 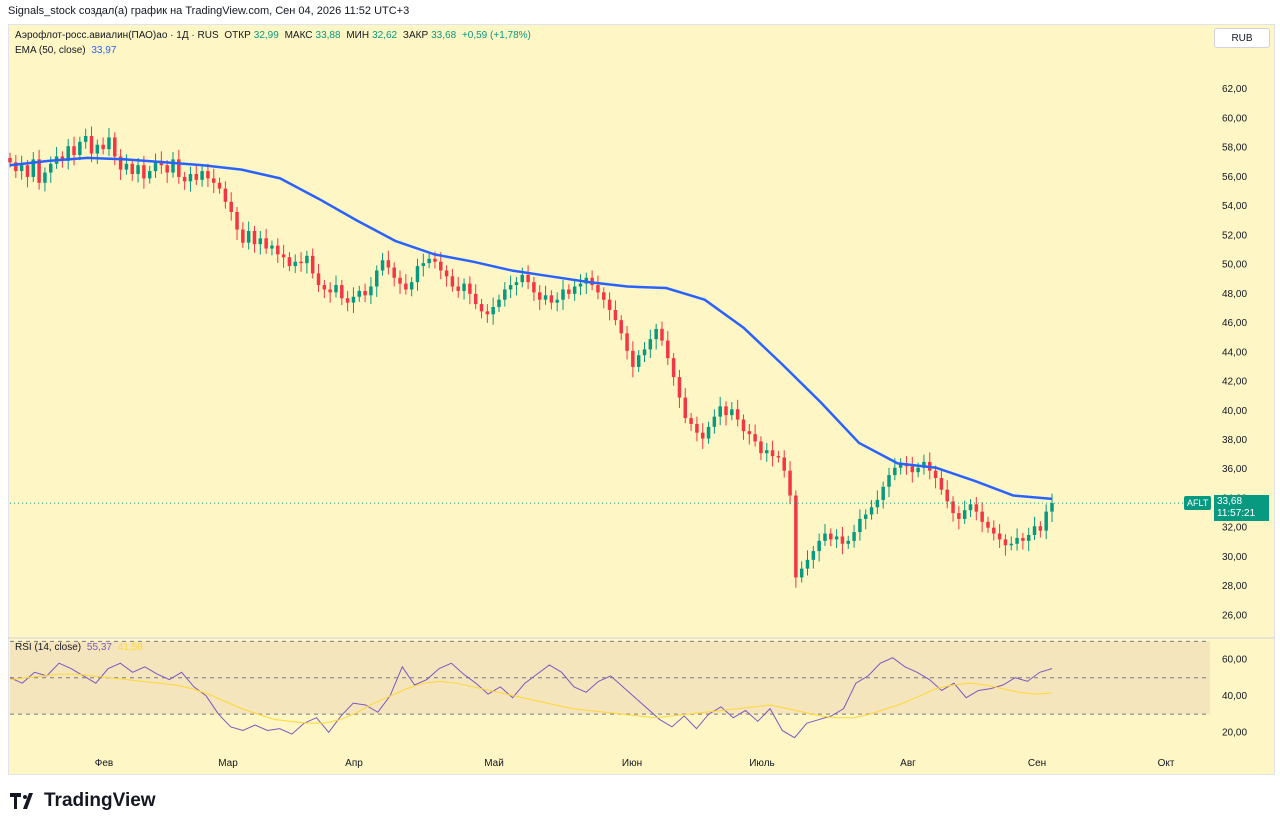 I want to click on last-price-label: 33,68 11:57:21, so click(x=1241, y=508).